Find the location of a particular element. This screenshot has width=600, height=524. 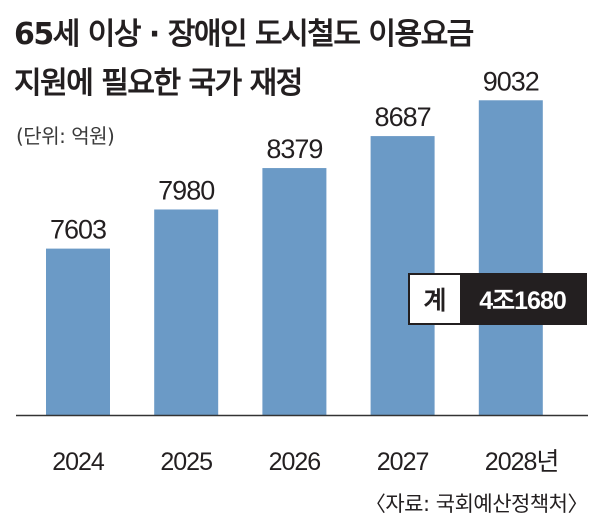

chart-title-line-1: 65세 이상 · 장애인 도시철도 이용요금 is located at coordinates (244, 34).